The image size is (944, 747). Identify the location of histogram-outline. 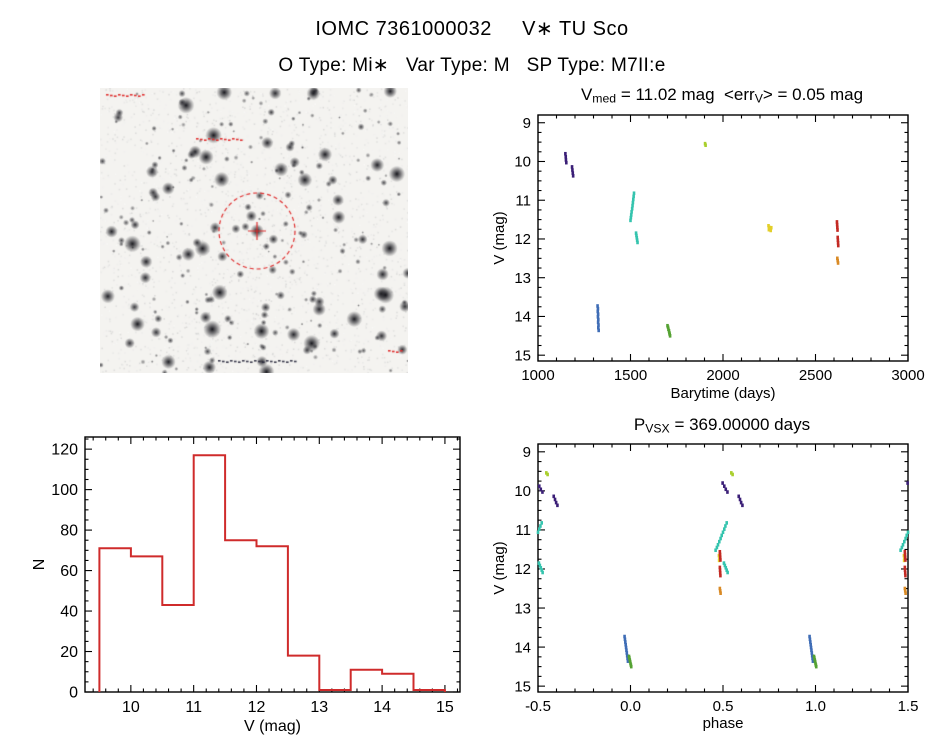
(272, 573).